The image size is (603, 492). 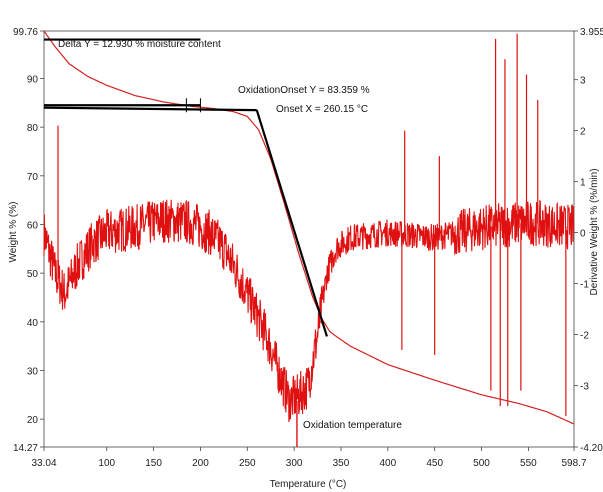 I want to click on x-tick-label: 450, so click(x=434, y=463).